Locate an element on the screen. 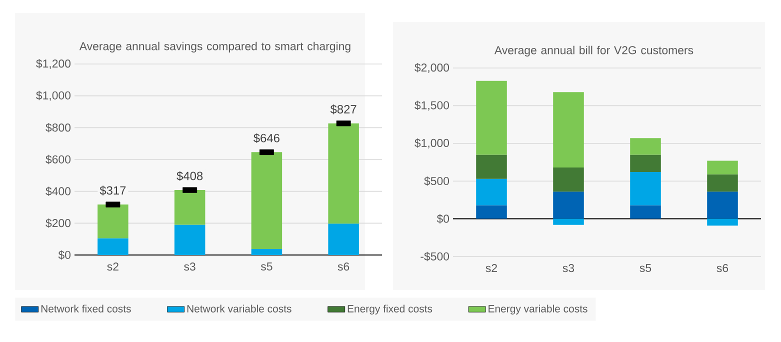  legend-label: Network variable costs is located at coordinates (239, 308).